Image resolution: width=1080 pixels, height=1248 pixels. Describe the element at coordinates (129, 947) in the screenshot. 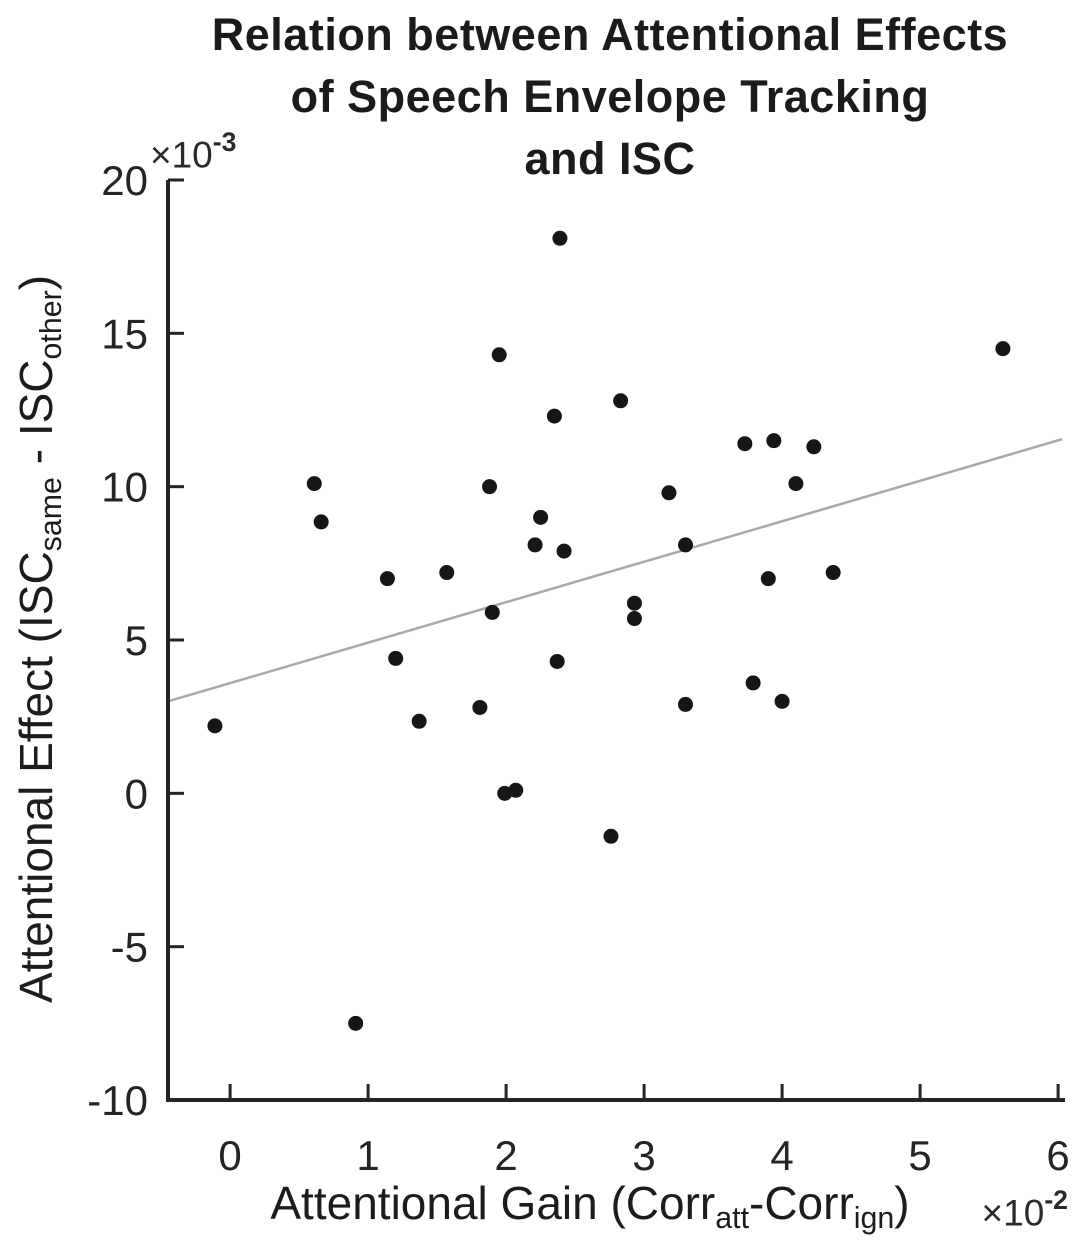

I see `y-tick-label: -5` at that location.